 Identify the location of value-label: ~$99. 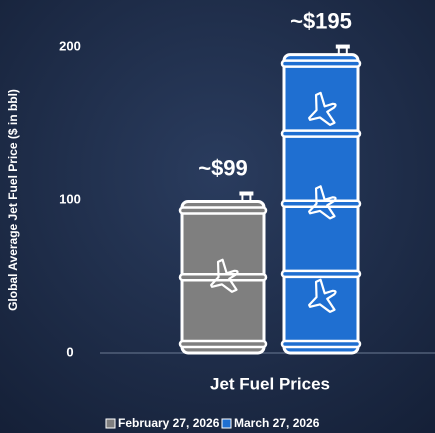
(223, 167).